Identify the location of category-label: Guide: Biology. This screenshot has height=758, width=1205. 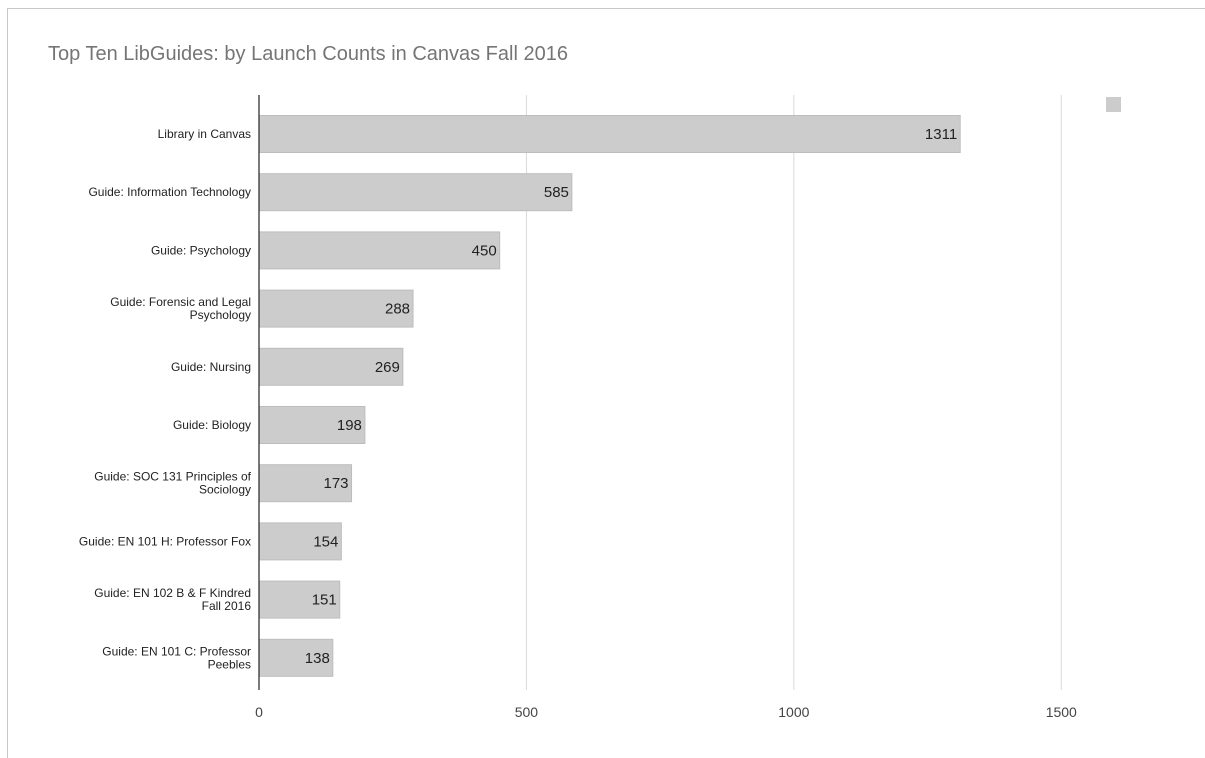
(212, 425).